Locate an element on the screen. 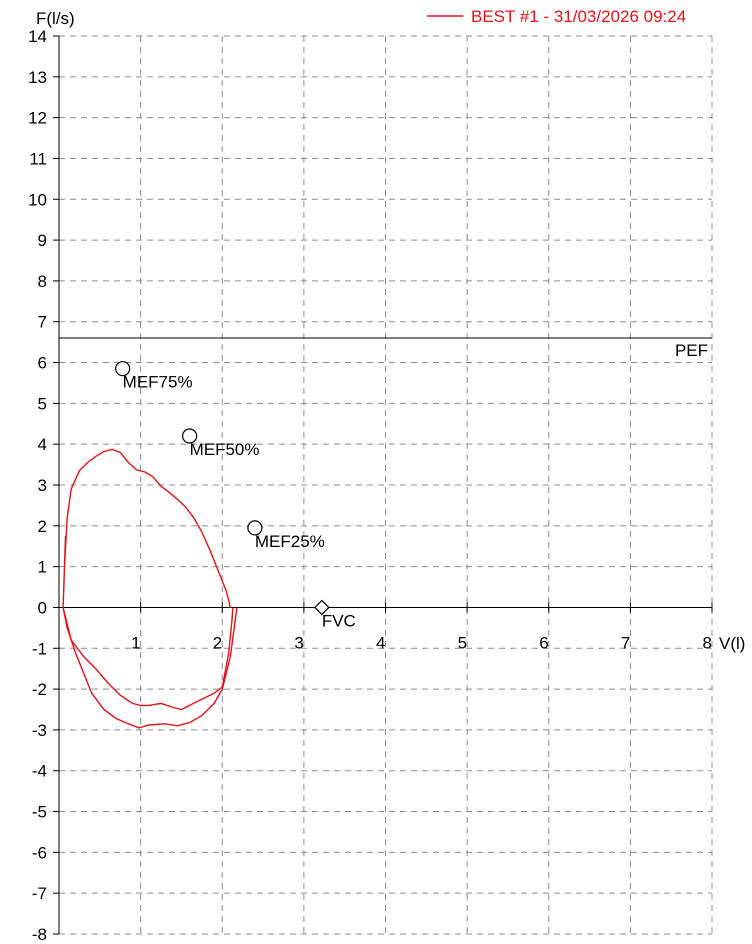  y-tick-label: 3 is located at coordinates (42, 485).